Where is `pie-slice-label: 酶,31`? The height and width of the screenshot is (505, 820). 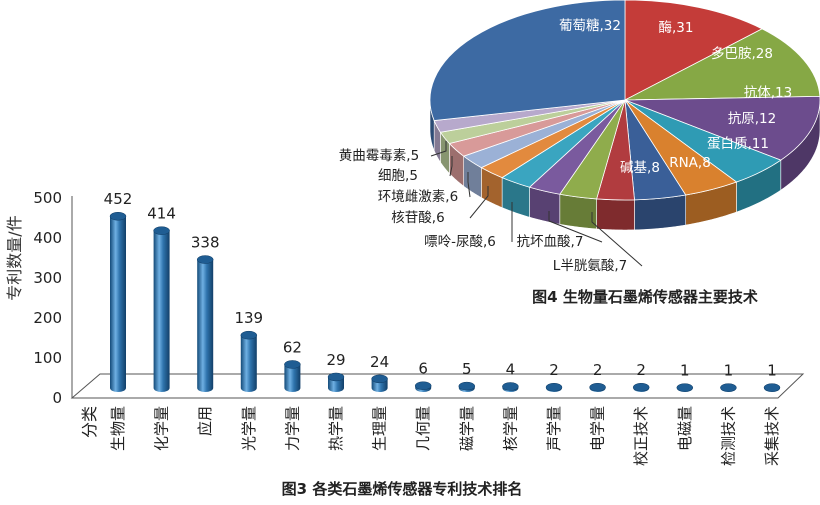 pie-slice-label: 酶,31 is located at coordinates (676, 28).